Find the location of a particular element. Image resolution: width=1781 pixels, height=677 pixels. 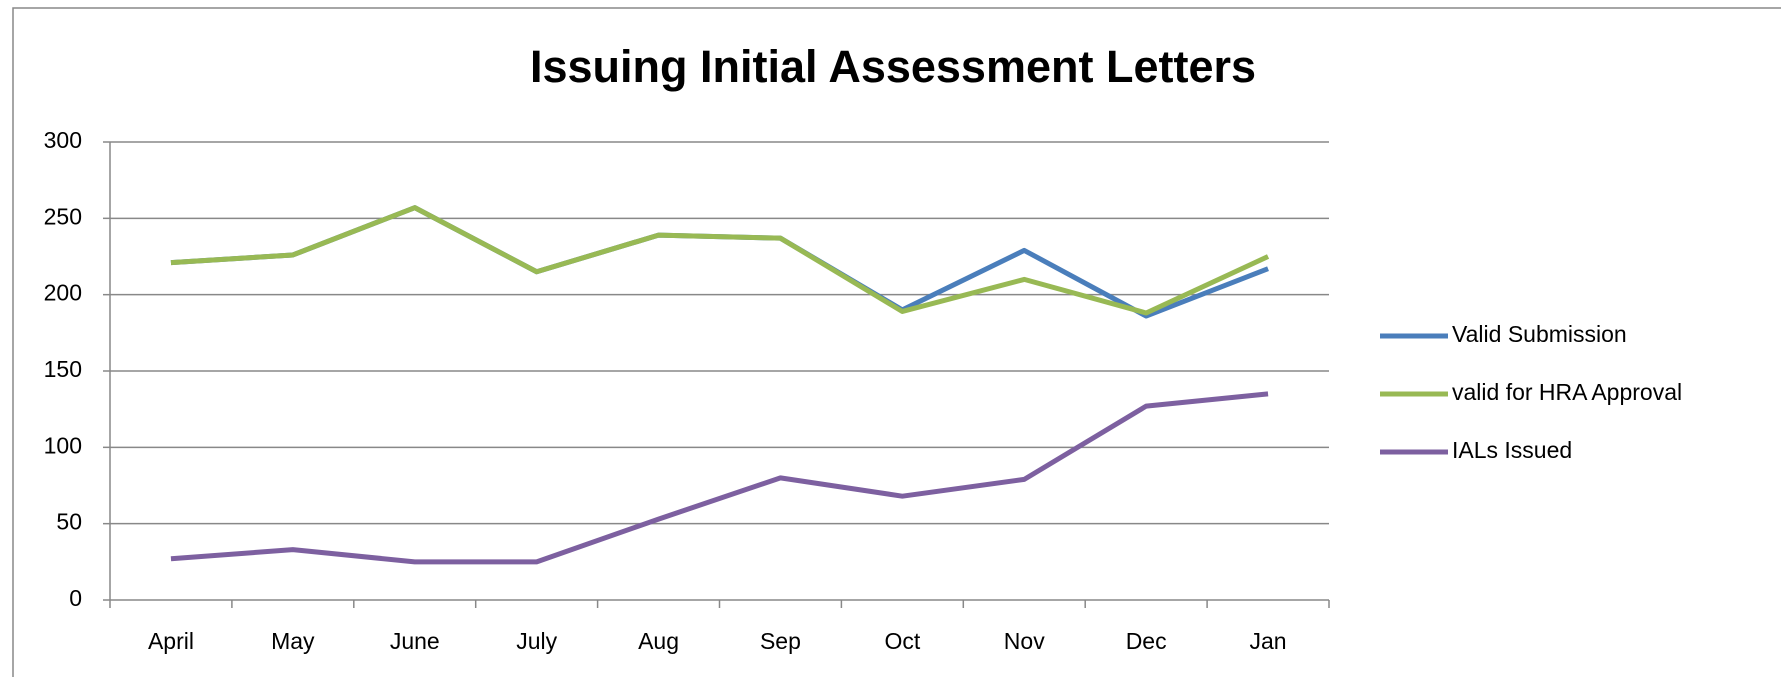

x-tick-label: Jan is located at coordinates (1268, 641).